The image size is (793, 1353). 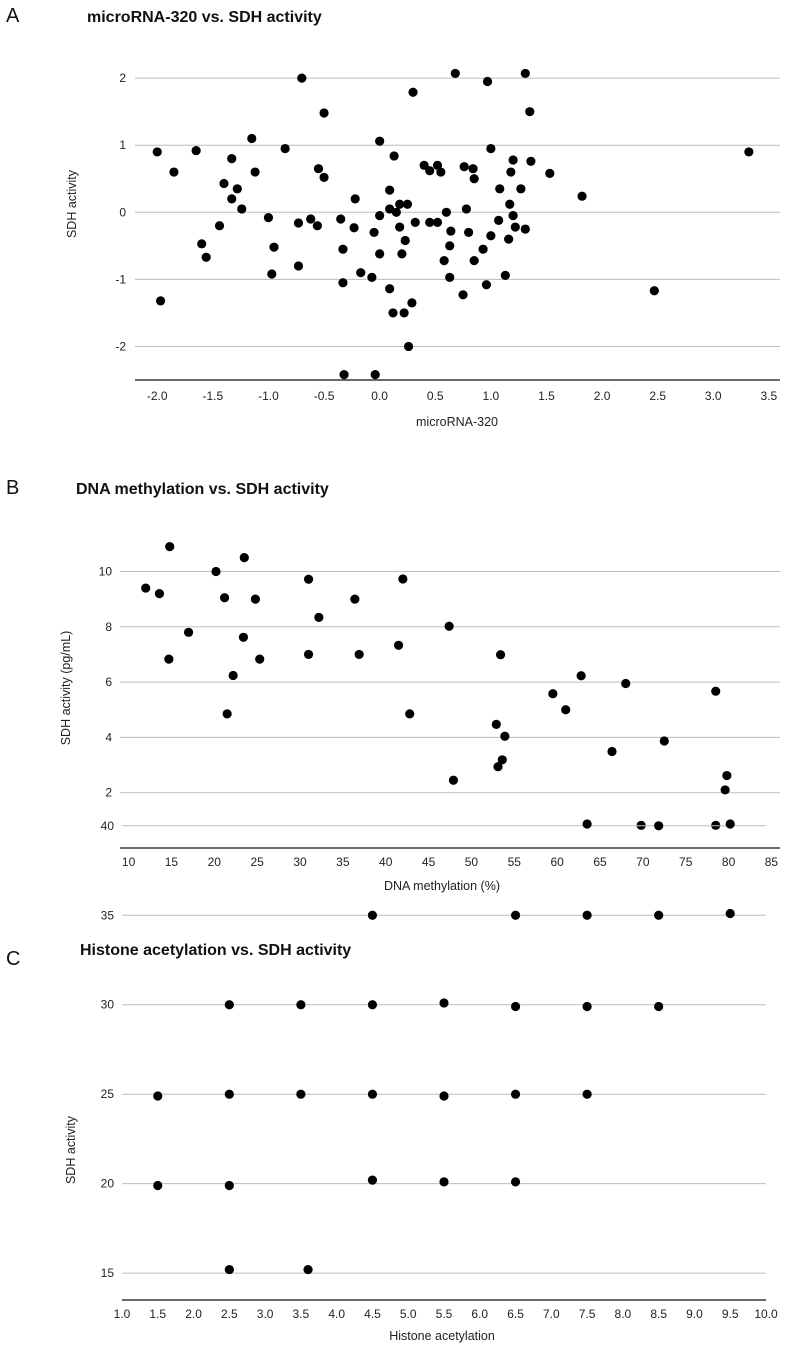 I want to click on panel-b-y-axis-label: SDH activity (pg/mL), so click(x=66, y=688).